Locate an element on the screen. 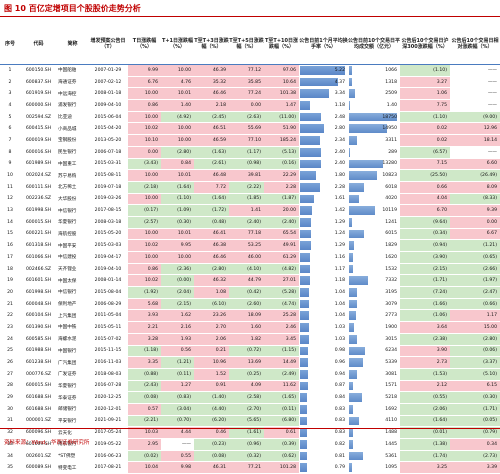 The height and width of the screenshot is (474, 500). stock-code: 600221.SH is located at coordinates (38, 234).